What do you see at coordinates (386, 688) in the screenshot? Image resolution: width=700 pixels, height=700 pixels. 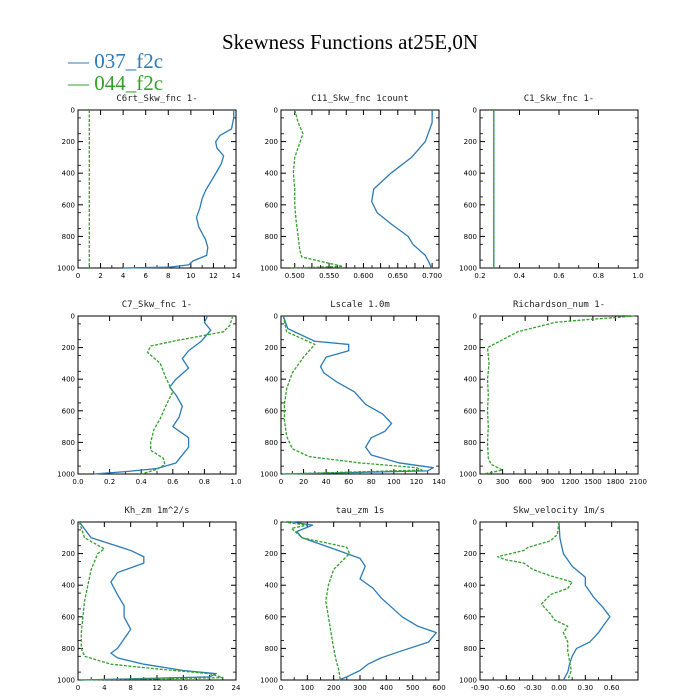 I see `x-tick-label: 400` at bounding box center [386, 688].